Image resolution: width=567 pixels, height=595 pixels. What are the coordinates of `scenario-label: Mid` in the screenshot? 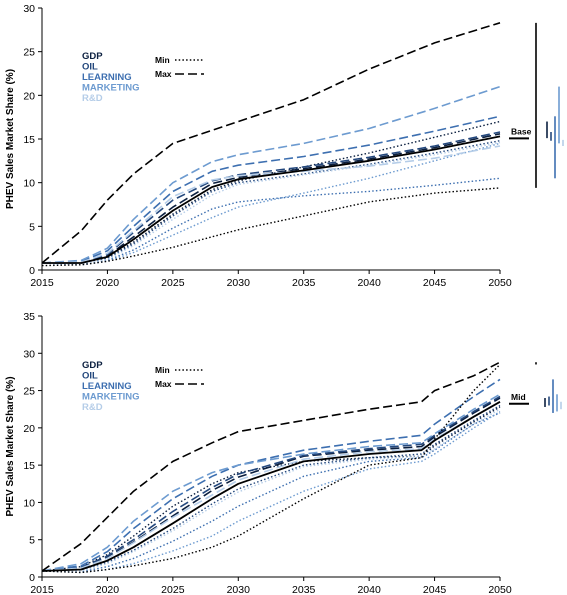 It's located at (518, 397).